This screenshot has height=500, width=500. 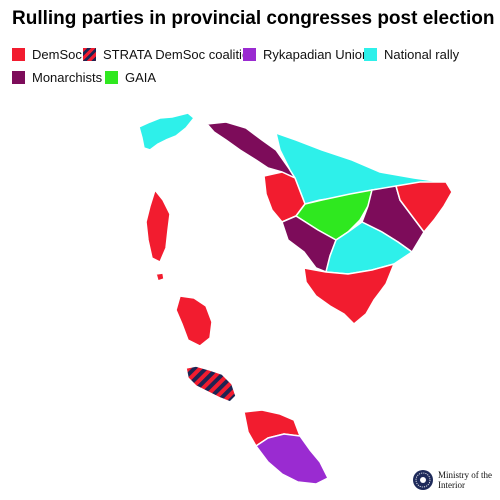 I want to click on ministry-credit: Ministry of the Interior, so click(x=452, y=480).